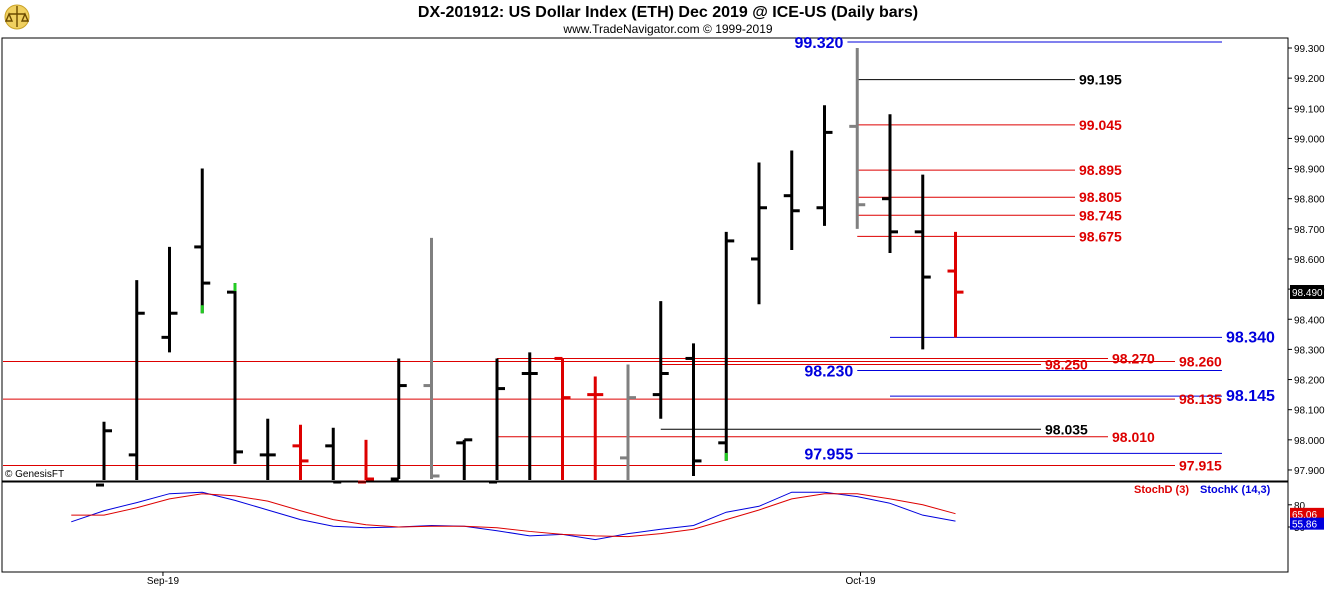  What do you see at coordinates (1100, 236) in the screenshot?
I see `level-label: 98.675` at bounding box center [1100, 236].